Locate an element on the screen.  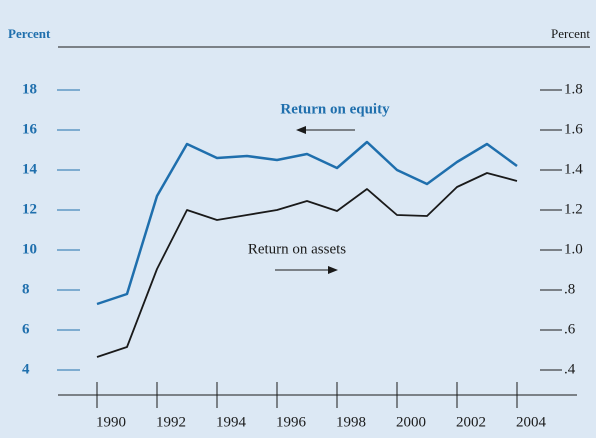
y2-tick-label: .6 is located at coordinates (570, 329).